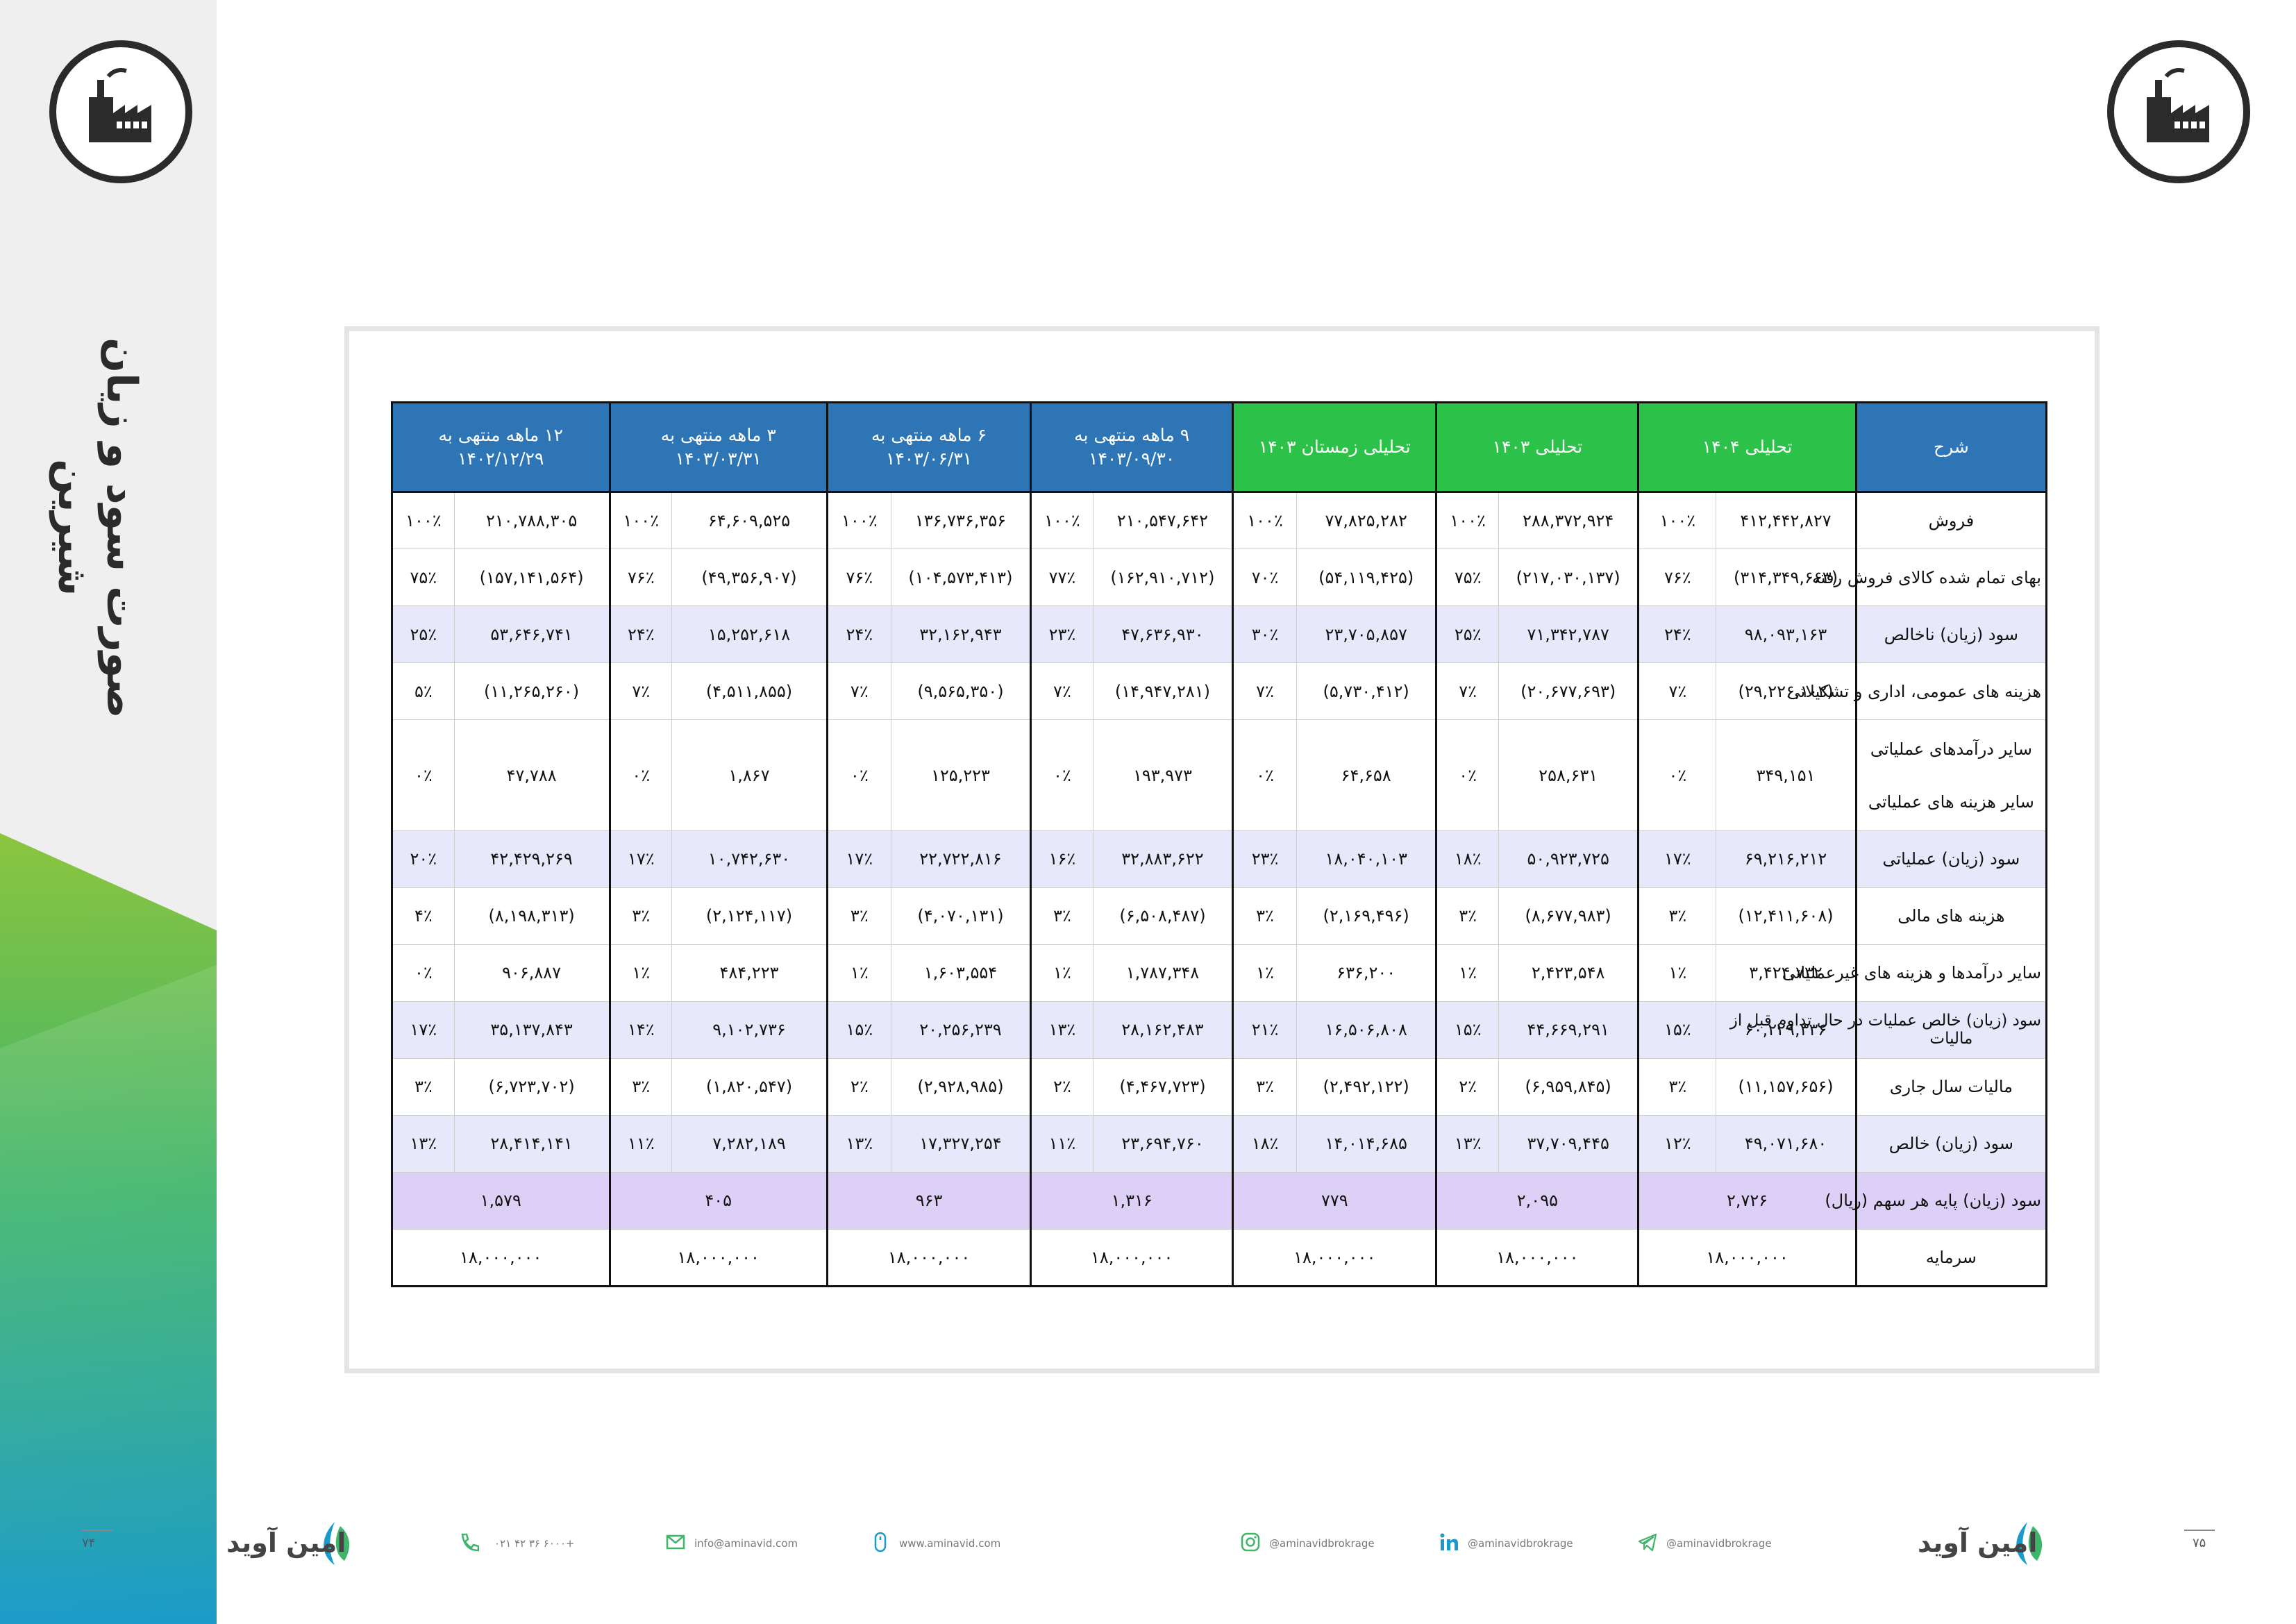 This screenshot has width=2296, height=1624. I want to click on column-header-label: شرح, so click(1951, 448).